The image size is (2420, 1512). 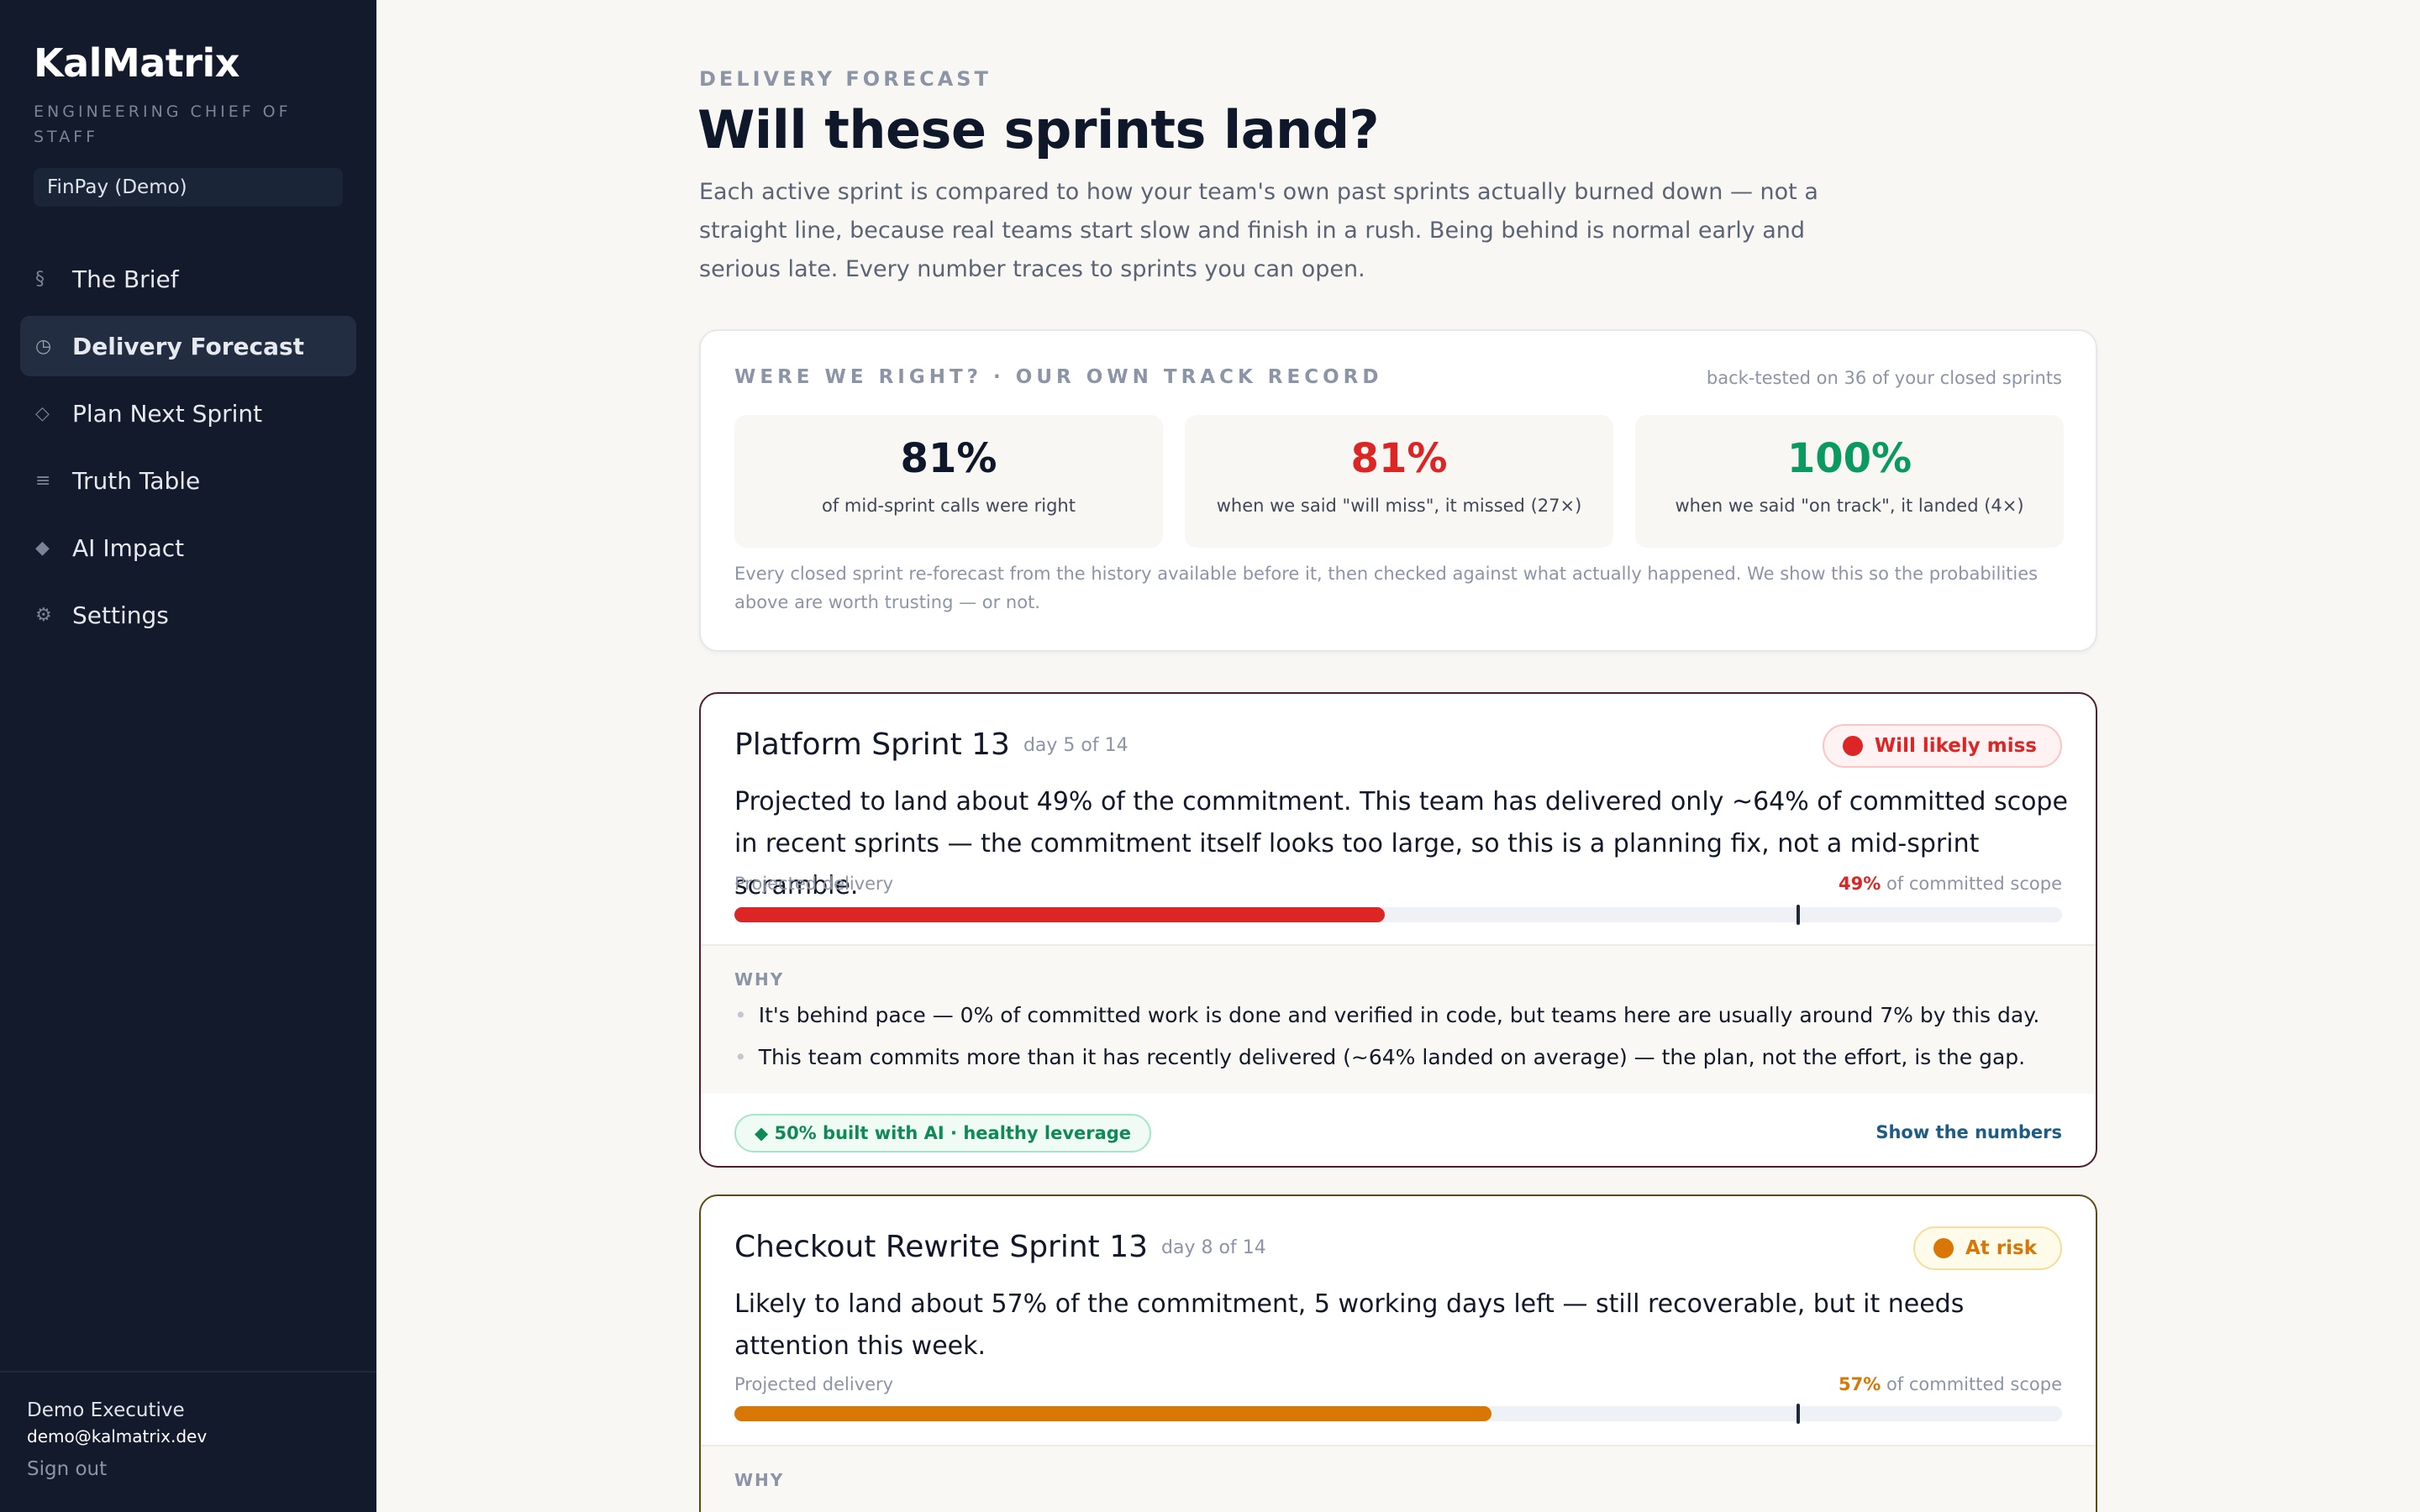 I want to click on status-badge: Will likely miss, so click(x=1942, y=746).